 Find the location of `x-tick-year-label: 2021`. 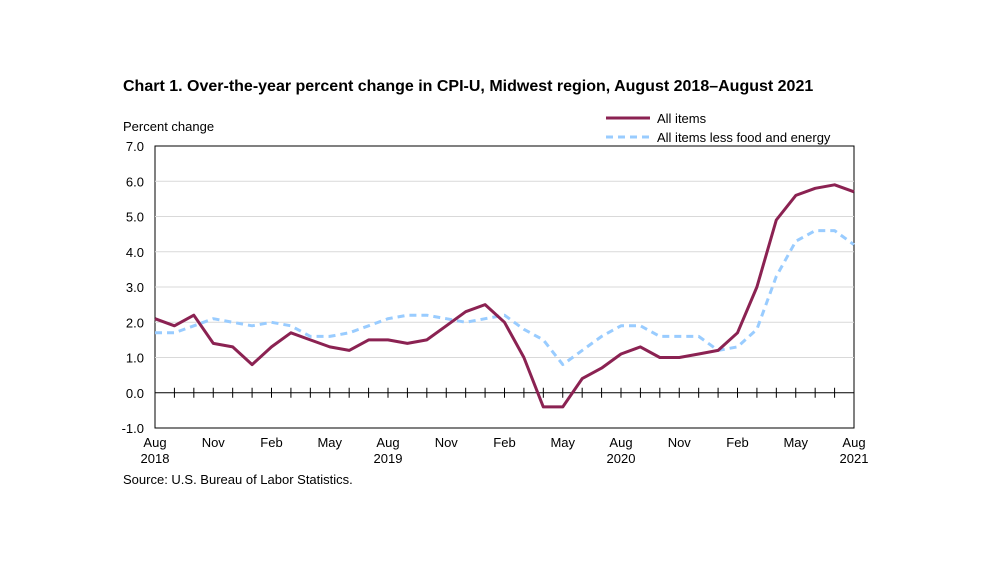

x-tick-year-label: 2021 is located at coordinates (854, 458).